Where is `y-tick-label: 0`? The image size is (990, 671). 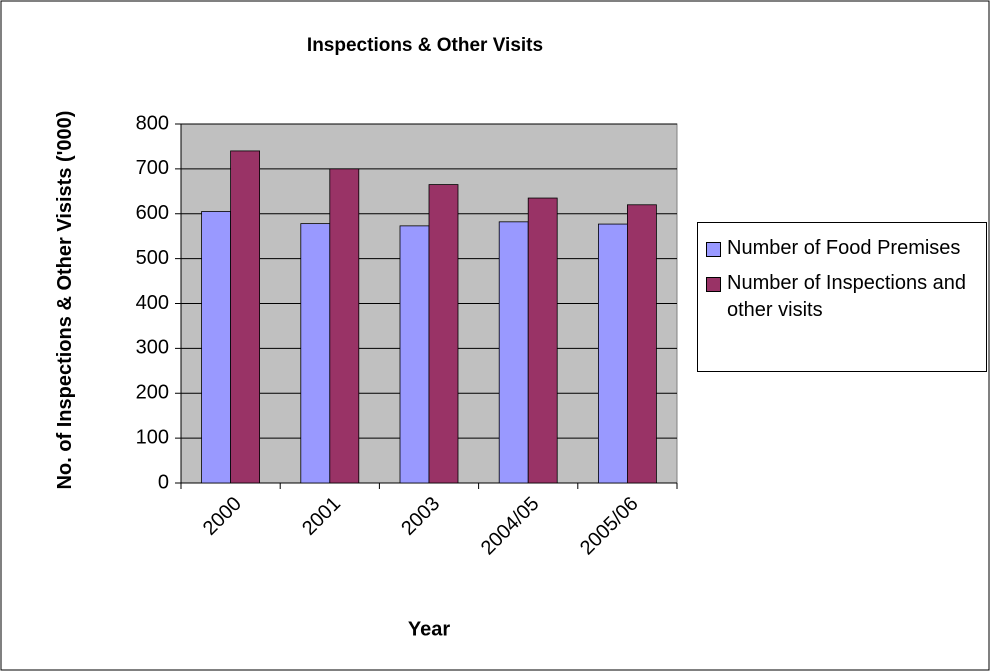
y-tick-label: 0 is located at coordinates (163, 482).